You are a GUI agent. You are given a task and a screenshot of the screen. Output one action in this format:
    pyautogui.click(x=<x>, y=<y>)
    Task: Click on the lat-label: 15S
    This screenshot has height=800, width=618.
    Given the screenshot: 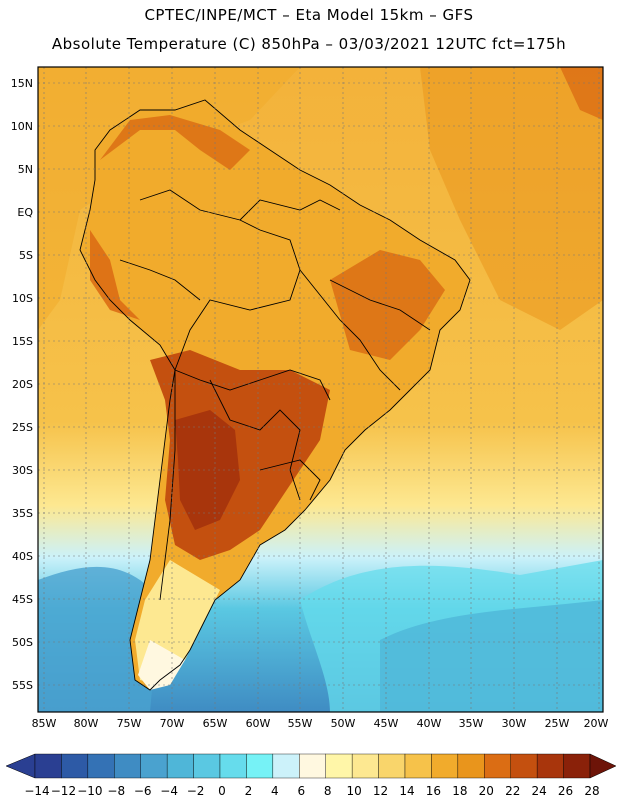 What is the action you would take?
    pyautogui.click(x=22, y=341)
    